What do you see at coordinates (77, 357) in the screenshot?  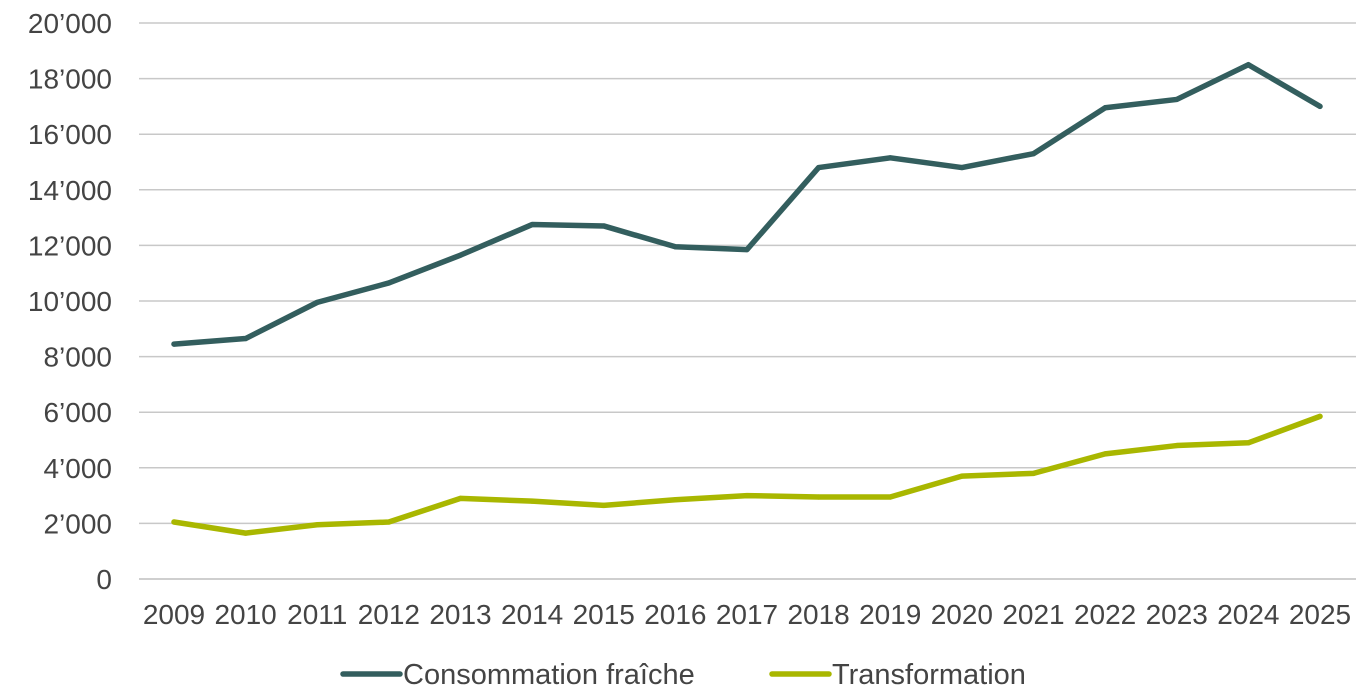 I see `y-tick-label: 8’000` at bounding box center [77, 357].